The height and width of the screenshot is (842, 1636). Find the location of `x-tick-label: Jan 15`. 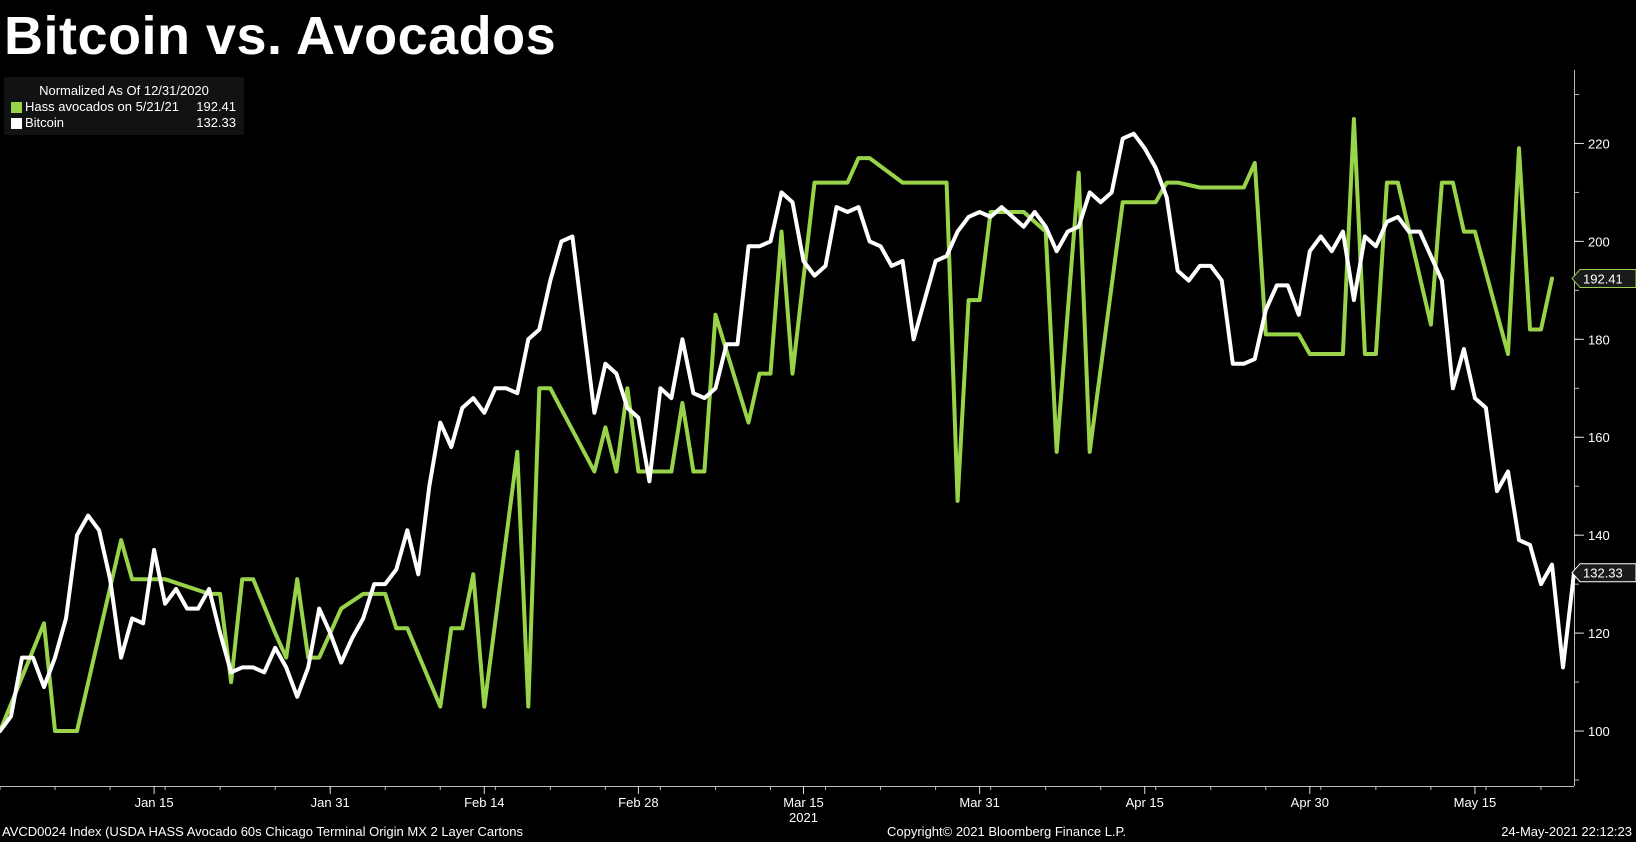

x-tick-label: Jan 15 is located at coordinates (154, 802).